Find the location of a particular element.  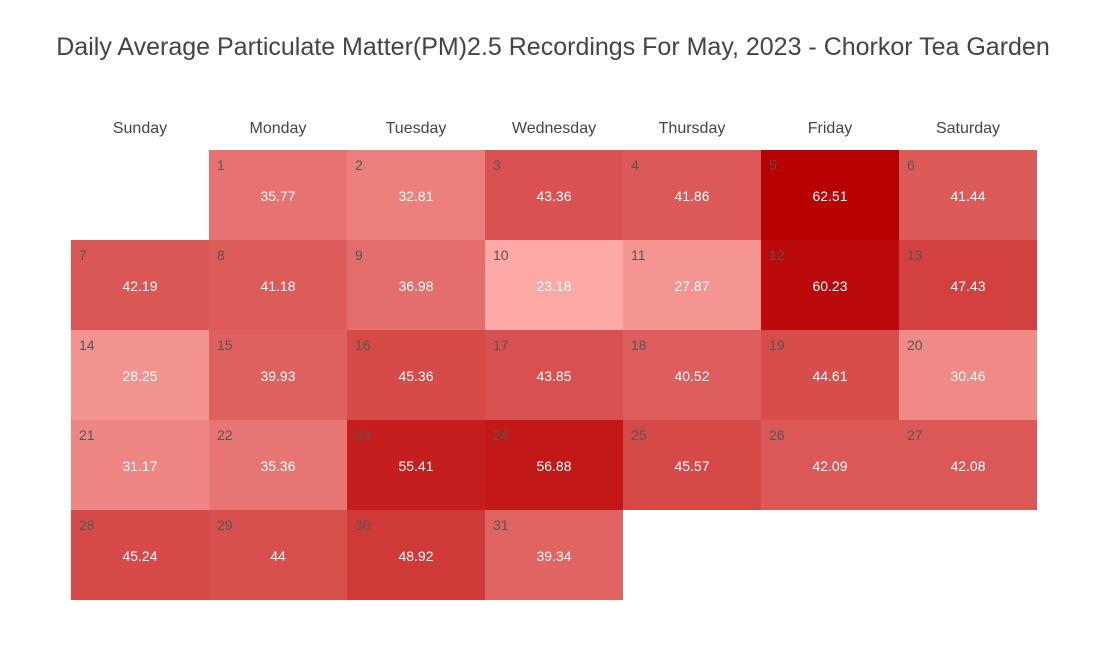

day-cell: 20 30.46 is located at coordinates (968, 375).